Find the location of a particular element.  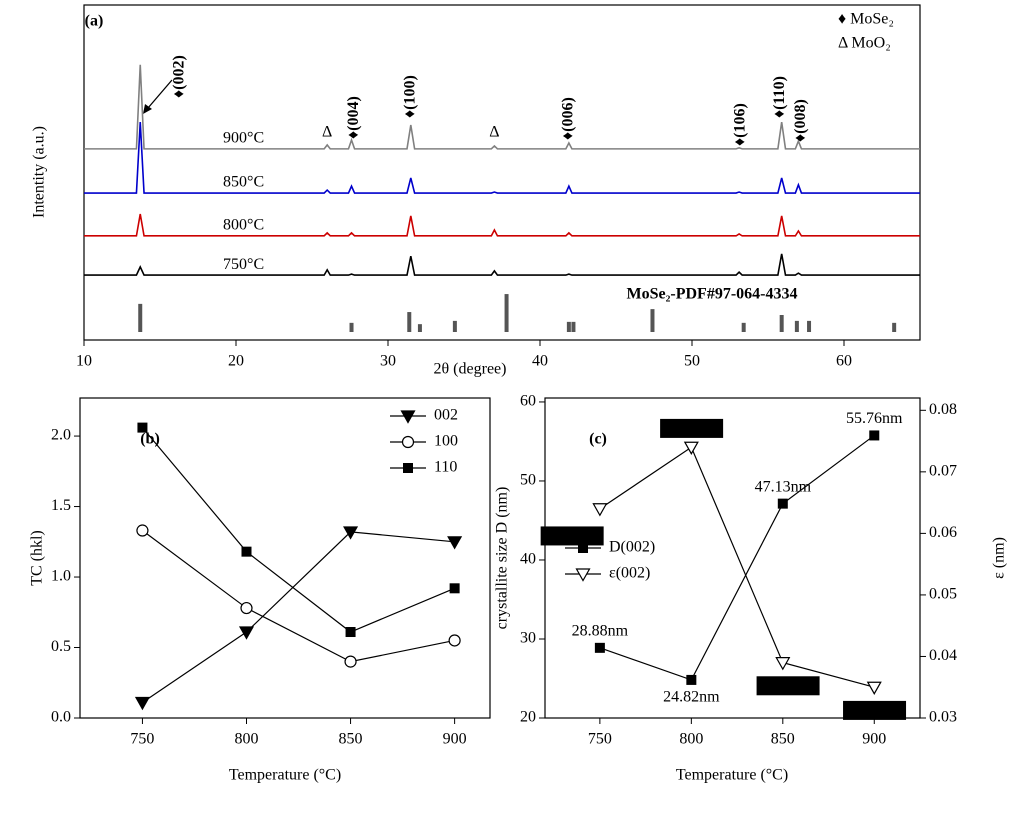

peak-annotation: ♦(008) is located at coordinates (800, 120).